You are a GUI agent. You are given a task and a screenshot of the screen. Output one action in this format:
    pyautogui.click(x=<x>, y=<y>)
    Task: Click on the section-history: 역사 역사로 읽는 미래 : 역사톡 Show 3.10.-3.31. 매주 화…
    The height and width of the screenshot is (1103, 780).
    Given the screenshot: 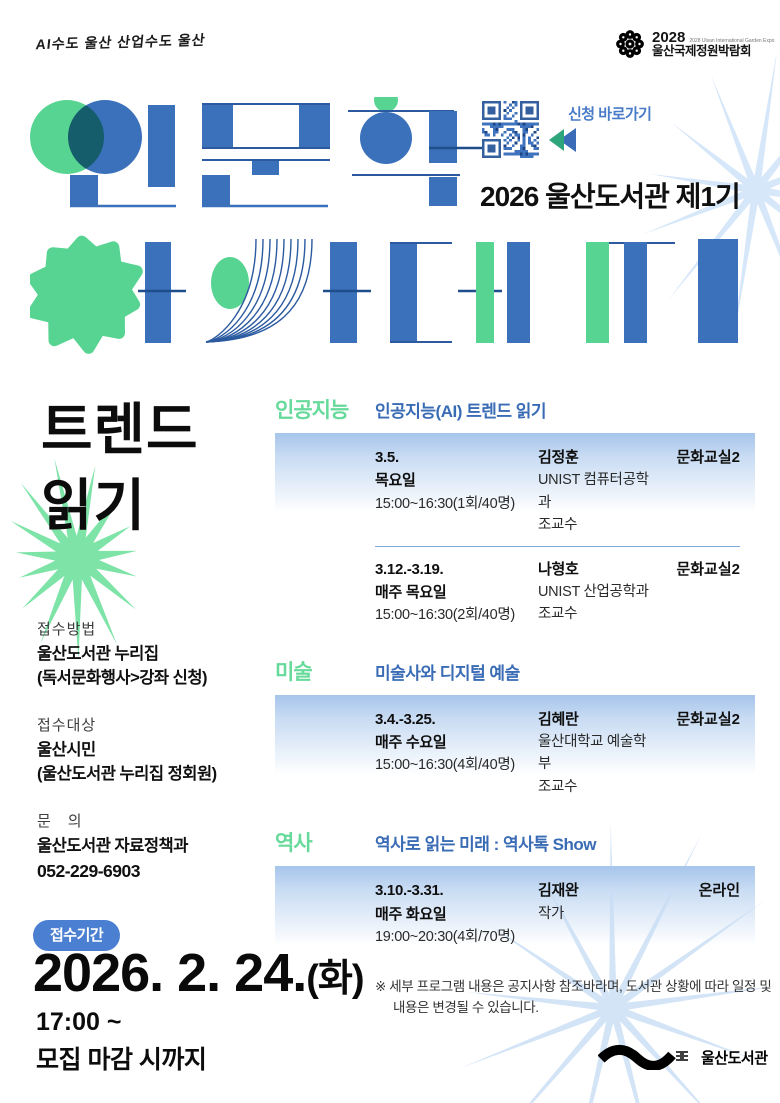 What is the action you would take?
    pyautogui.click(x=515, y=894)
    